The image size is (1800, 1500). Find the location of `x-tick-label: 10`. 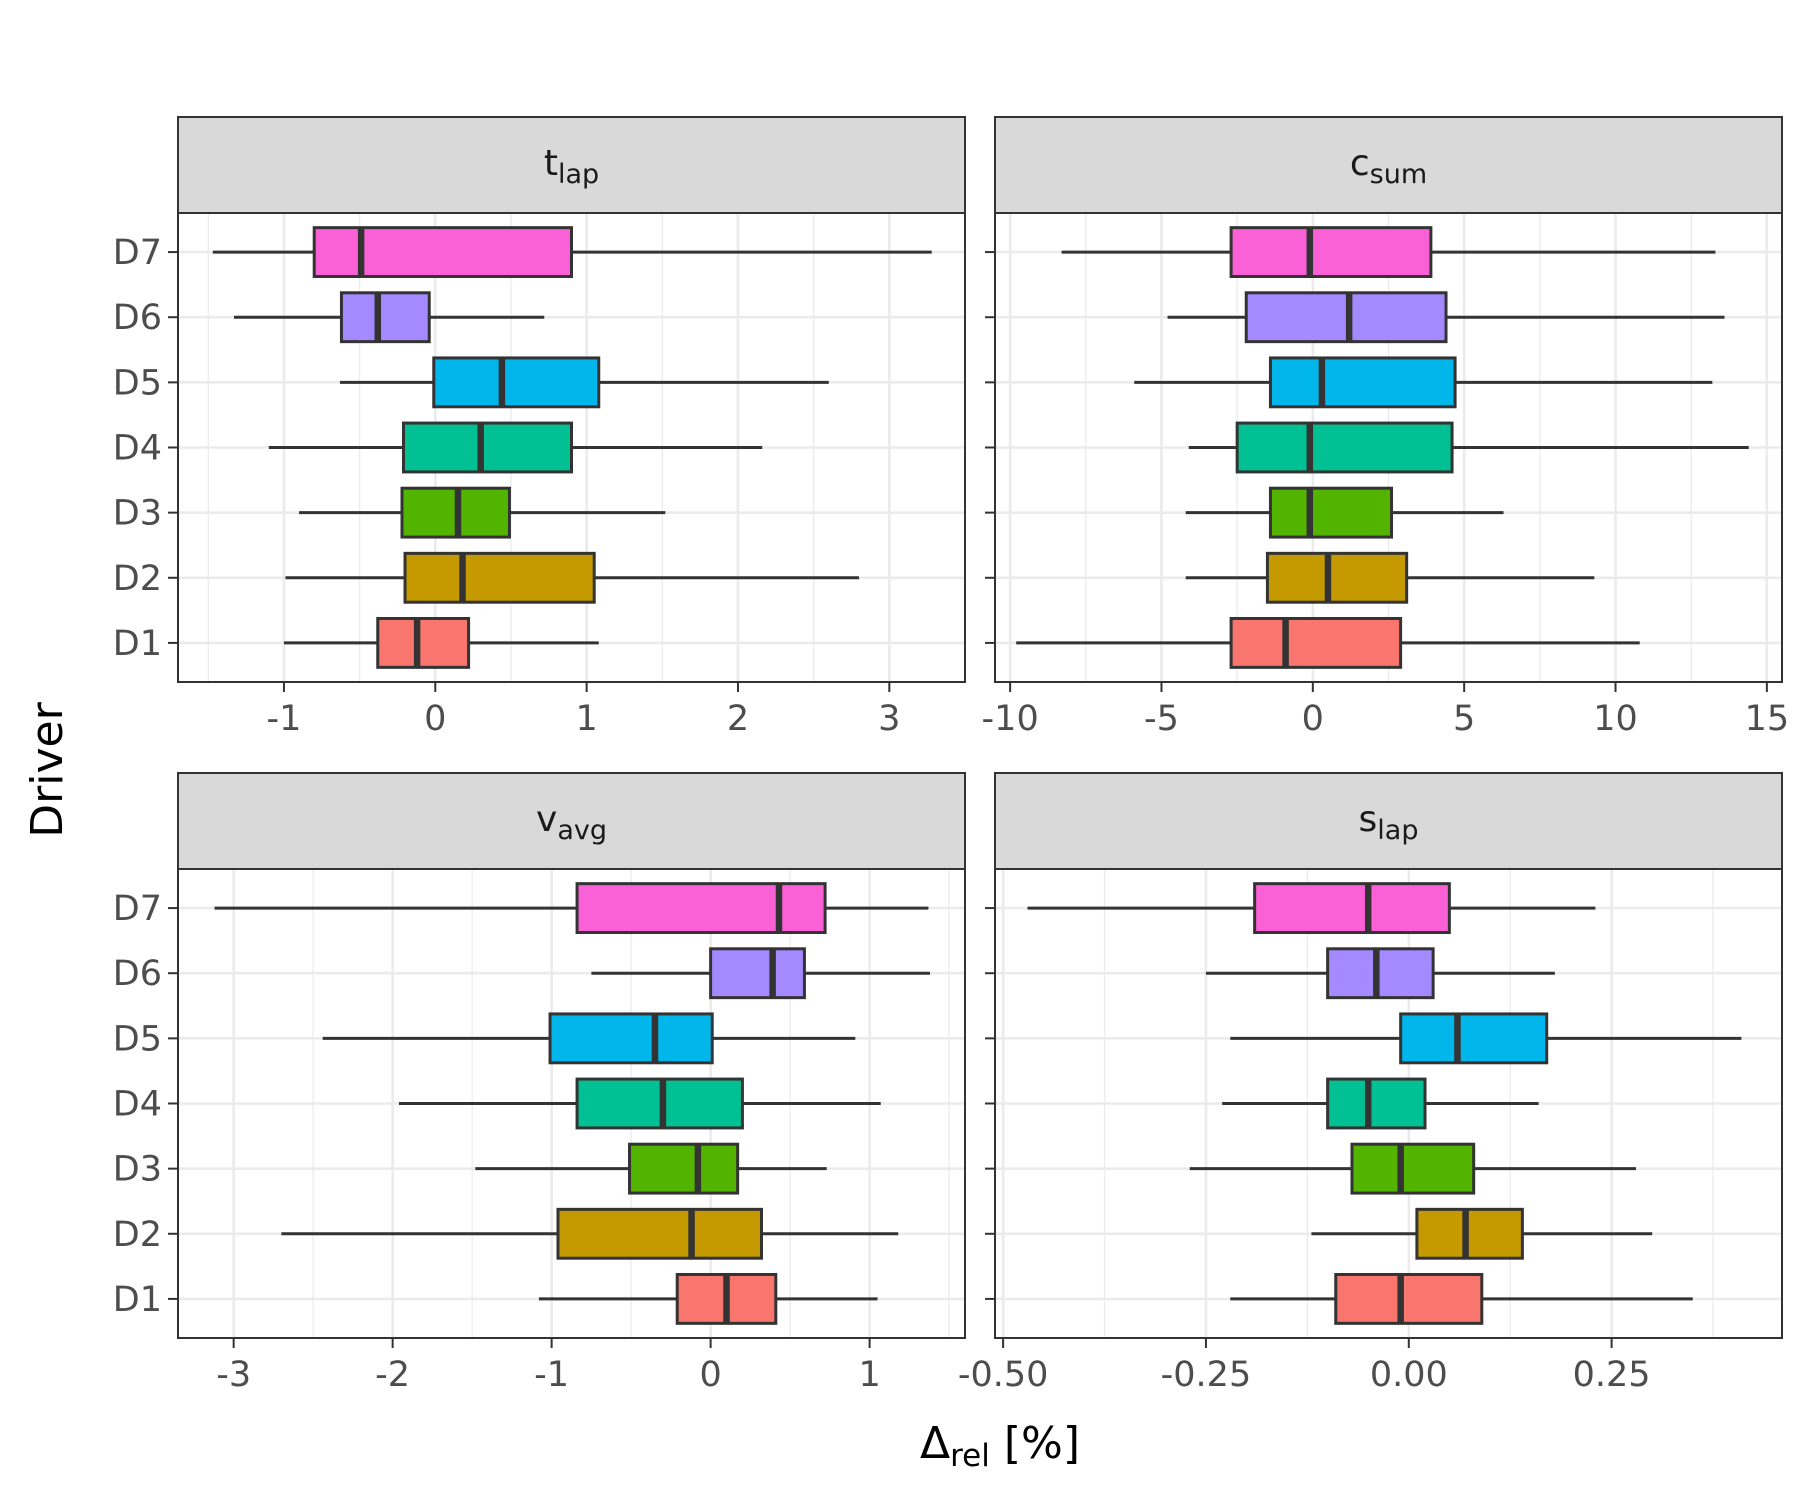

x-tick-label: 10 is located at coordinates (1615, 719).